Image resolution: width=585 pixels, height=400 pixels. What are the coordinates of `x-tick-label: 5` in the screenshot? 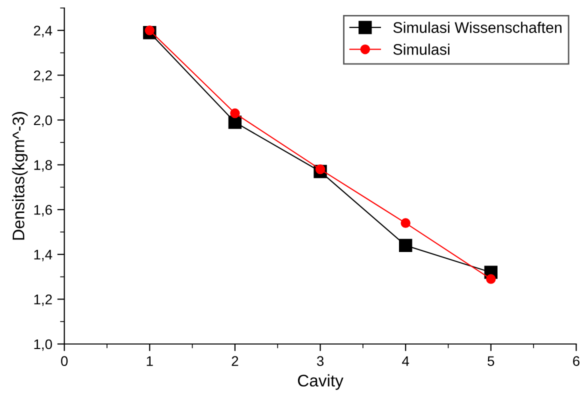 It's located at (491, 361).